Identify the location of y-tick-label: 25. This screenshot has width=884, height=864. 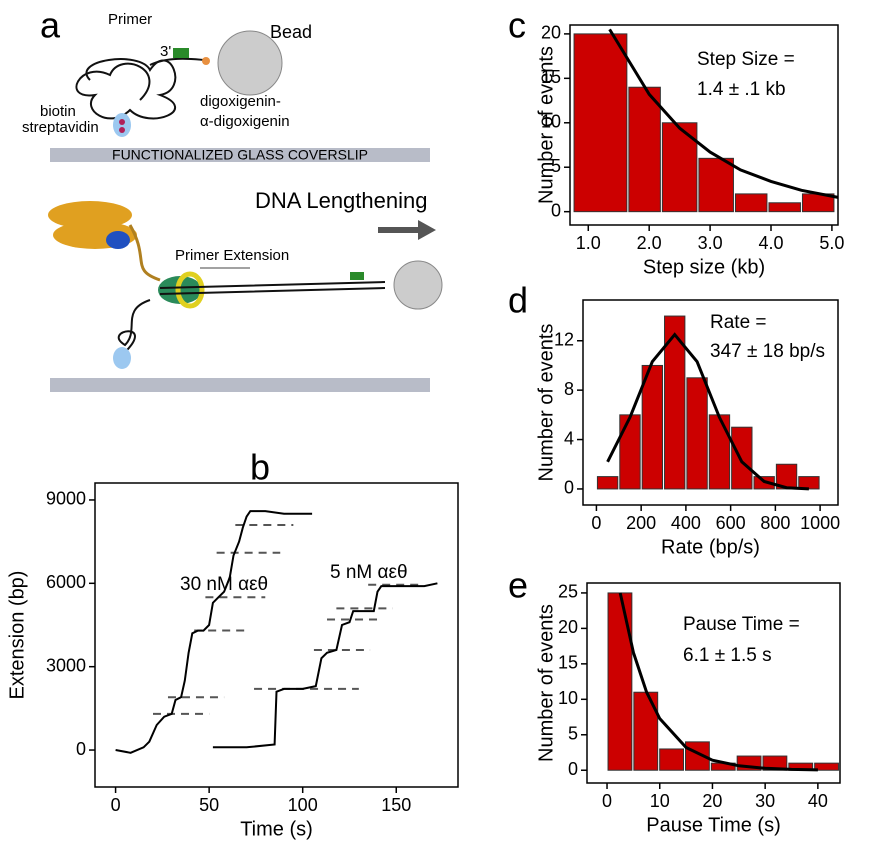
(568, 592).